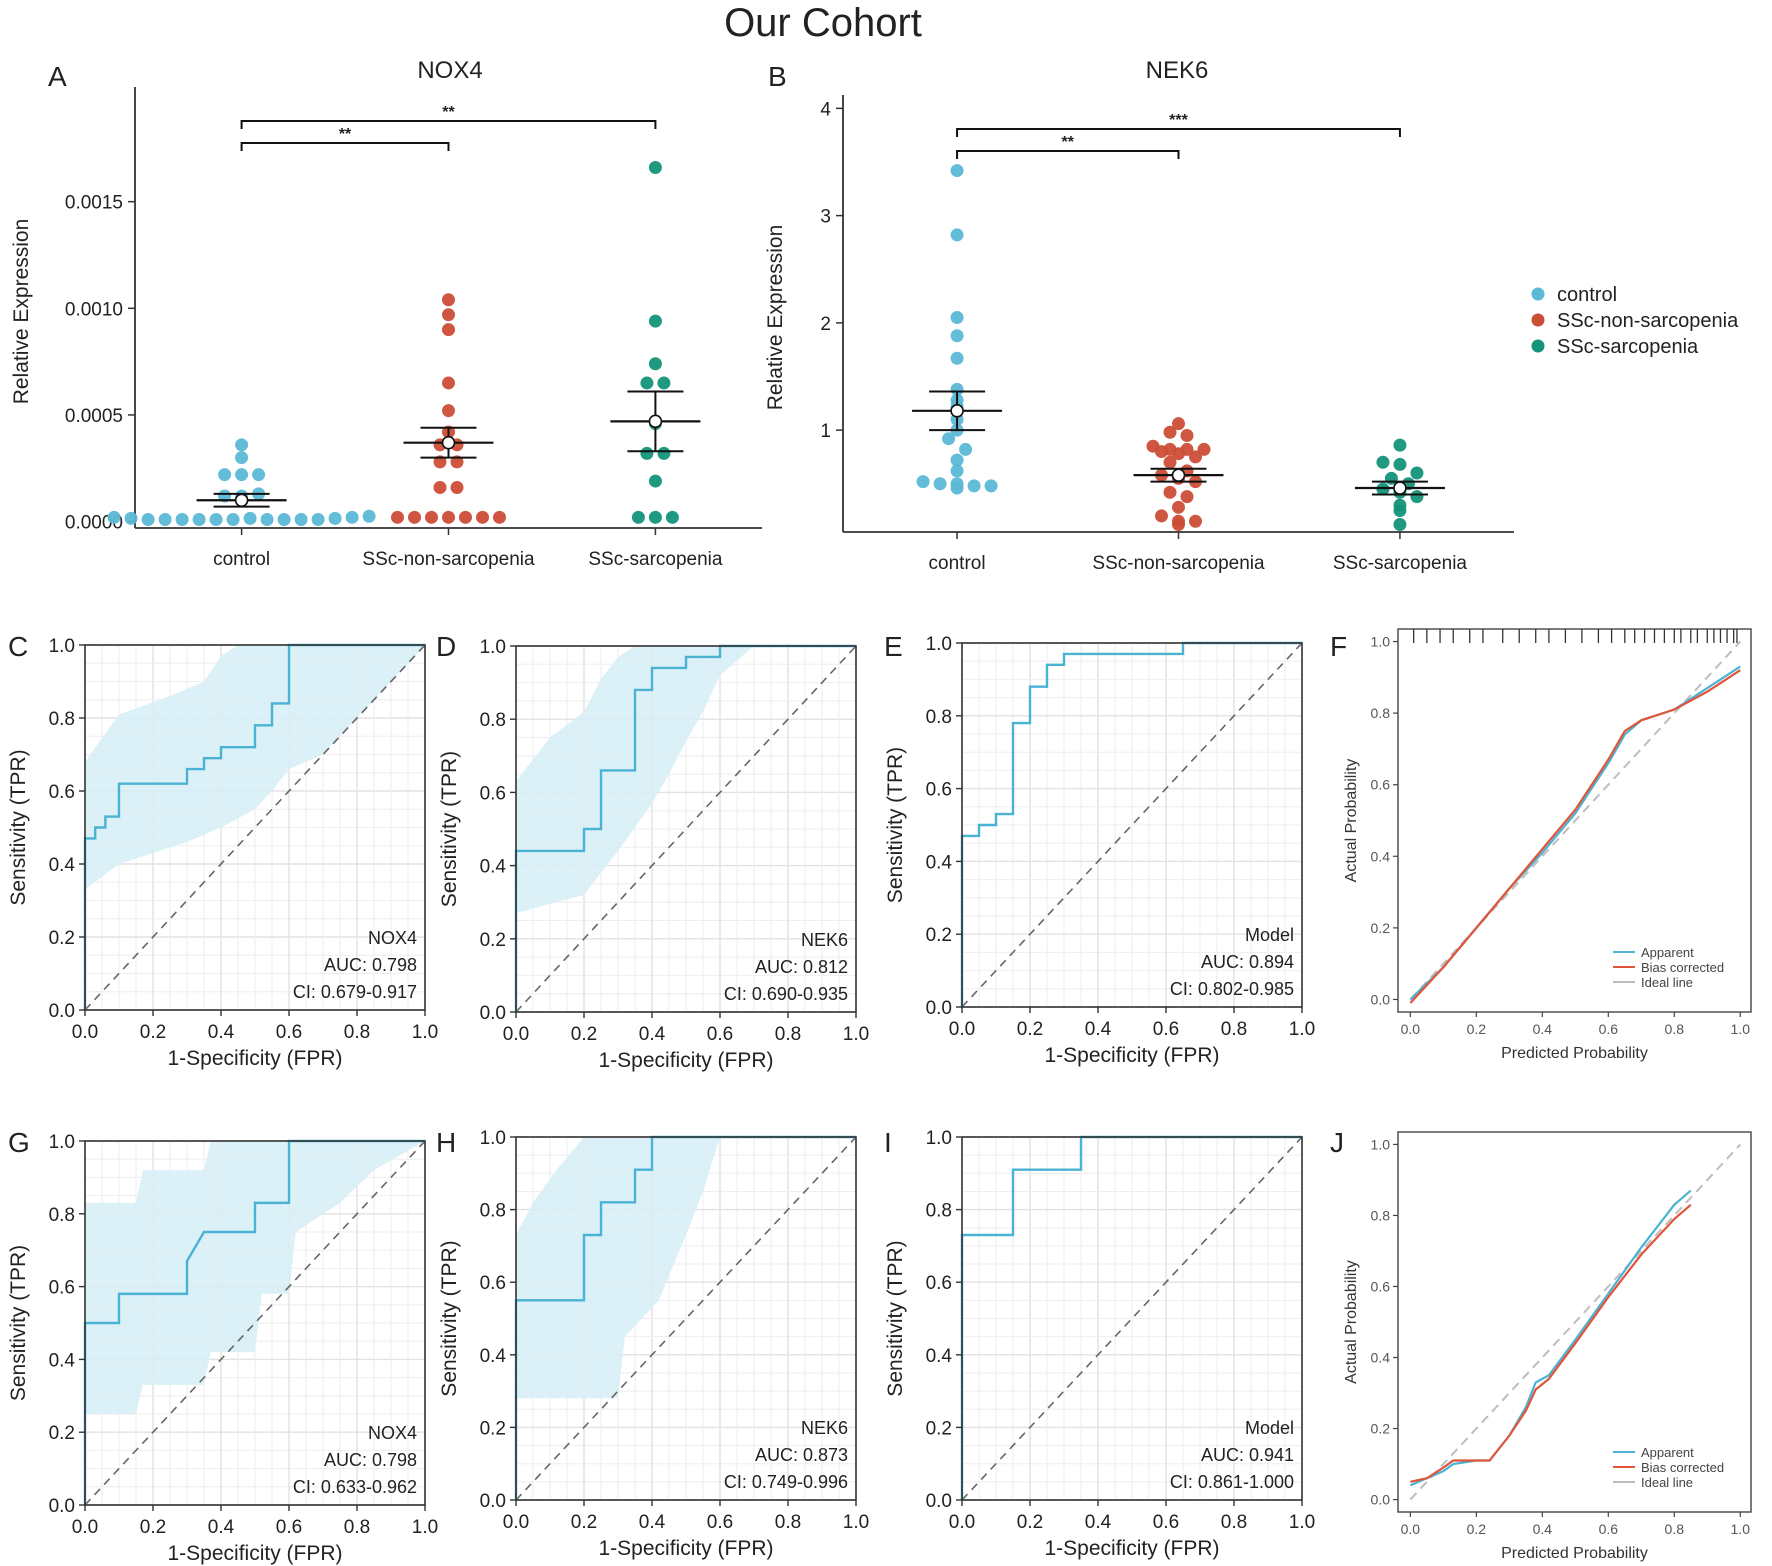  What do you see at coordinates (1232, 989) in the screenshot?
I see `annotation-text: CI: 0.802-0.985` at bounding box center [1232, 989].